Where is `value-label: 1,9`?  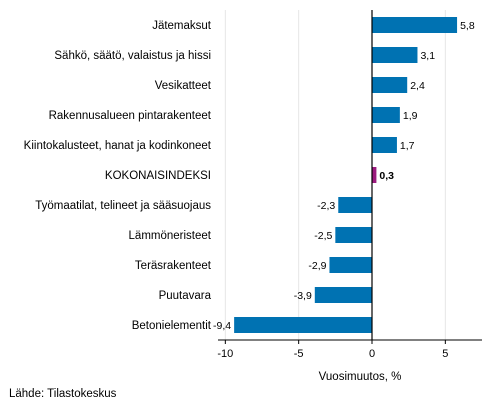
value-label: 1,9 is located at coordinates (410, 116).